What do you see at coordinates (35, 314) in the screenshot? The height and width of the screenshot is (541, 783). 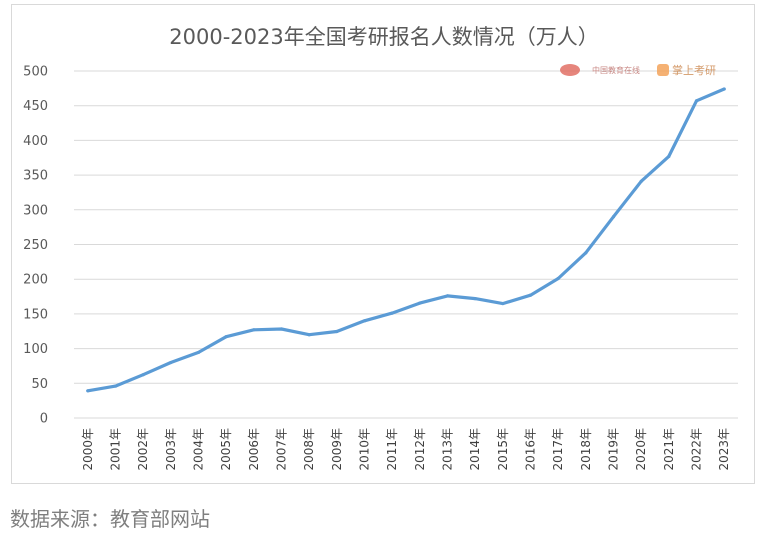 I see `y-tick-label: 150` at bounding box center [35, 314].